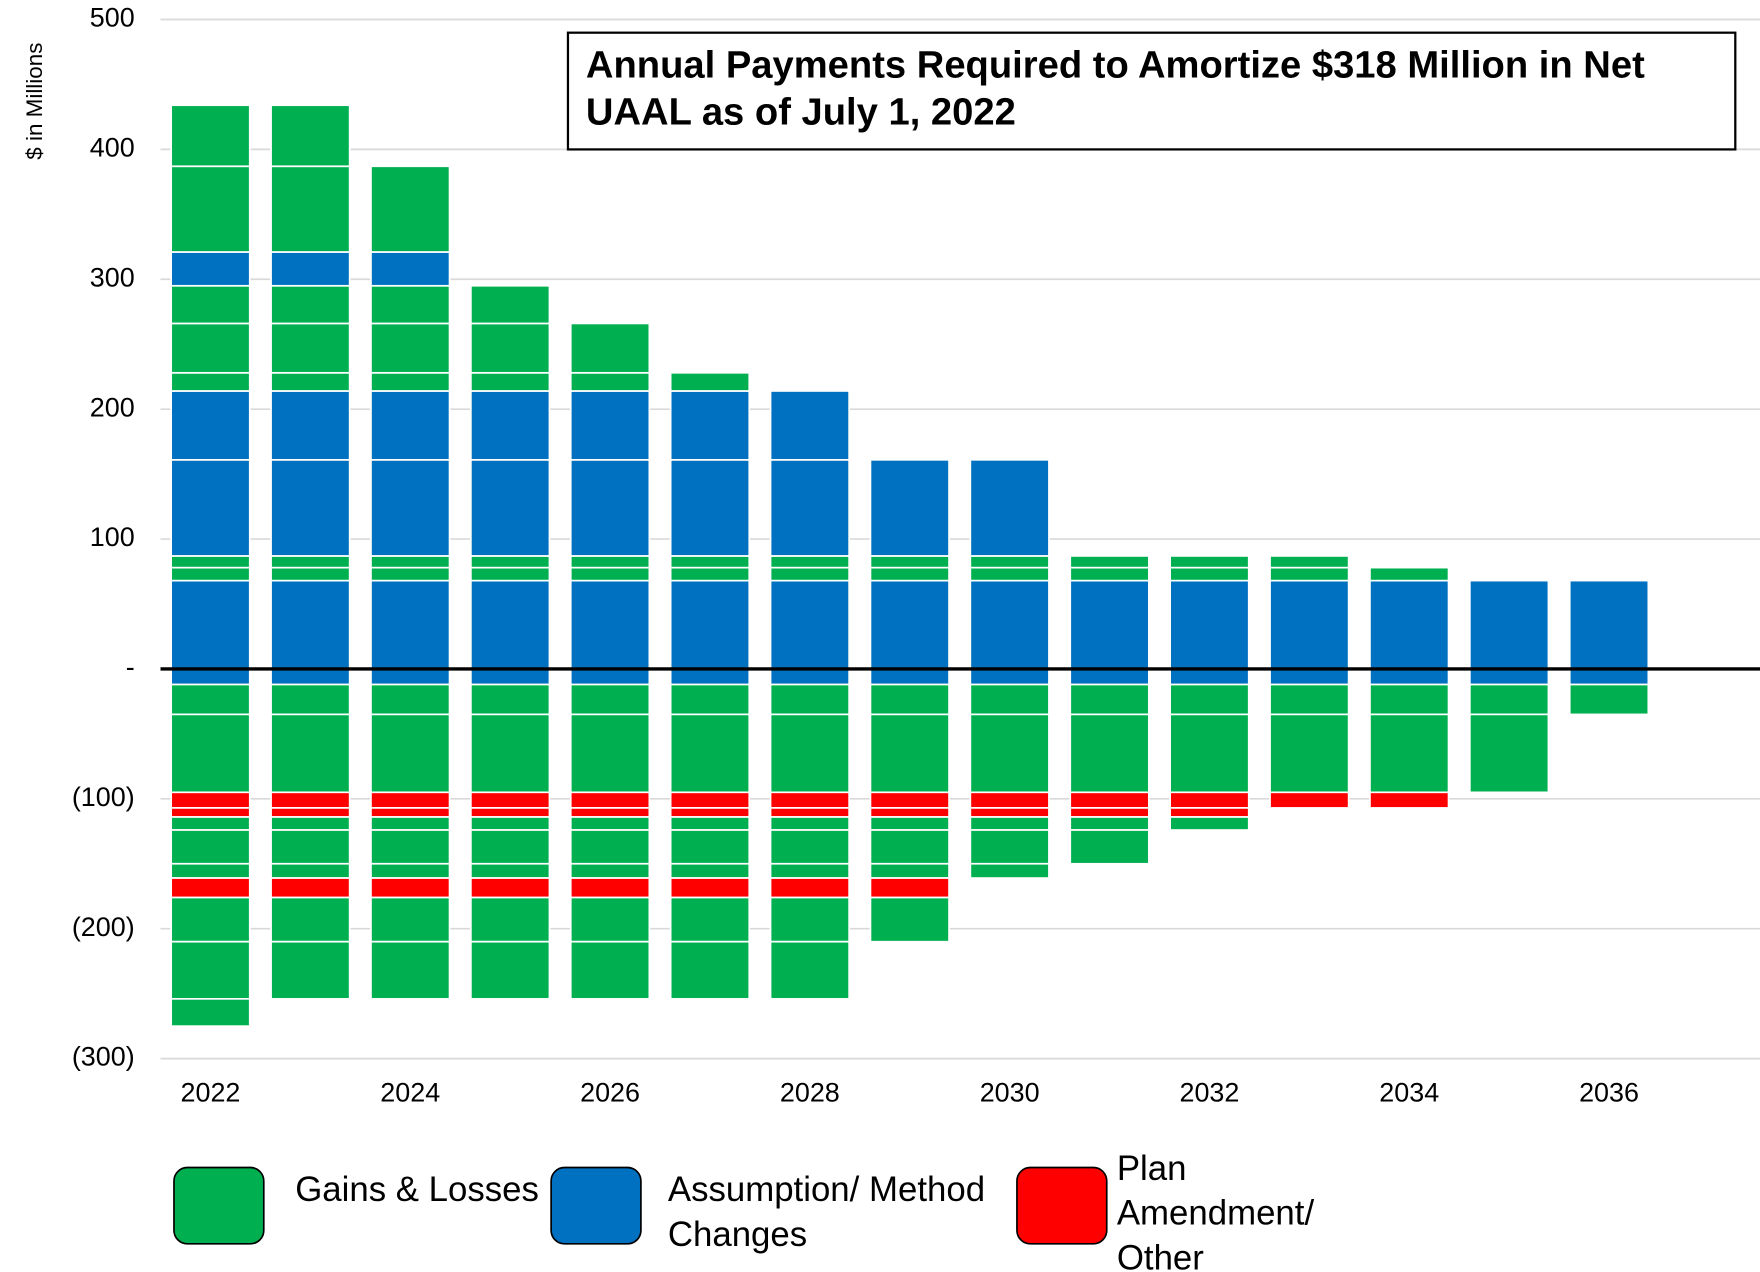 This screenshot has width=1760, height=1272. What do you see at coordinates (112, 147) in the screenshot?
I see `y-tick-label: 400` at bounding box center [112, 147].